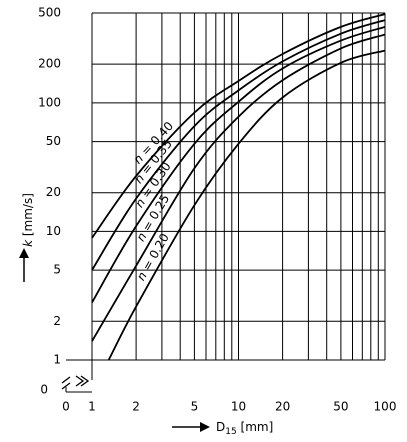 The height and width of the screenshot is (442, 407). What do you see at coordinates (44, 390) in the screenshot?
I see `y-origin-label: 0` at bounding box center [44, 390].